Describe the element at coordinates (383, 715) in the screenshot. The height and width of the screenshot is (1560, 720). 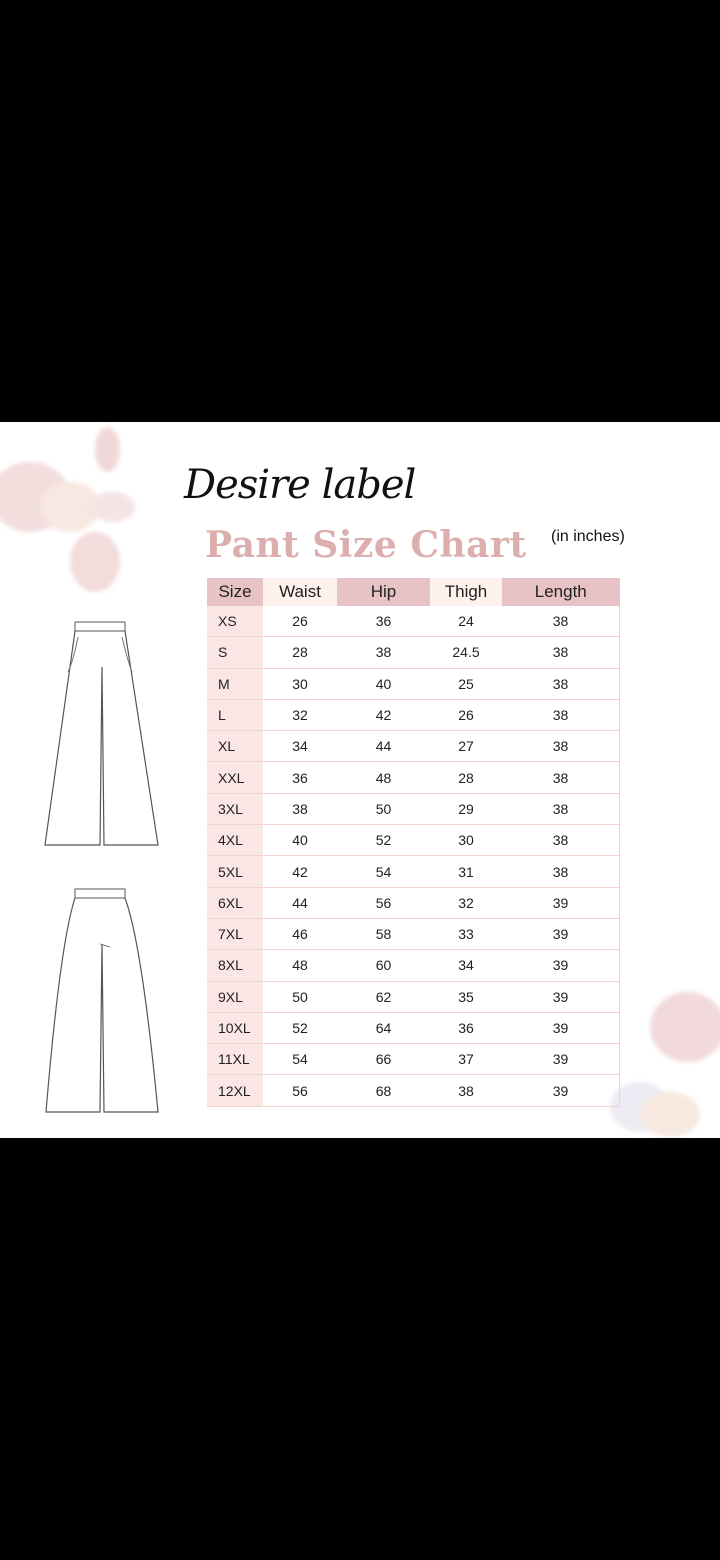
I see `cell-hip: 42` at that location.